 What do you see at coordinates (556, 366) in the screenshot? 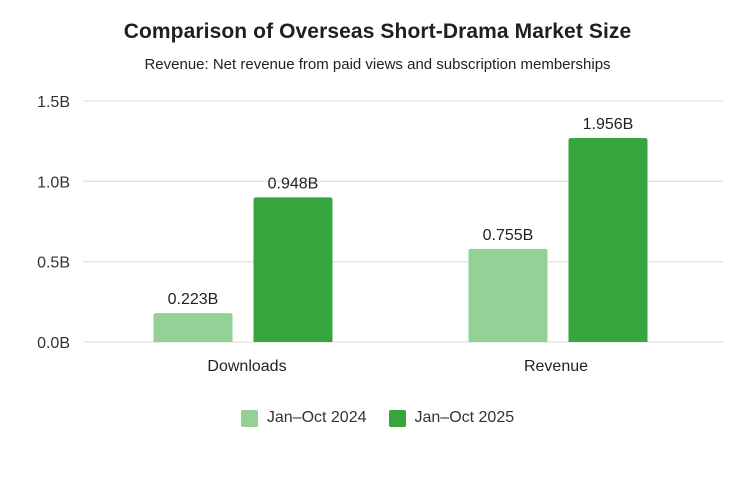
I see `x-tick-label: Revenue` at bounding box center [556, 366].